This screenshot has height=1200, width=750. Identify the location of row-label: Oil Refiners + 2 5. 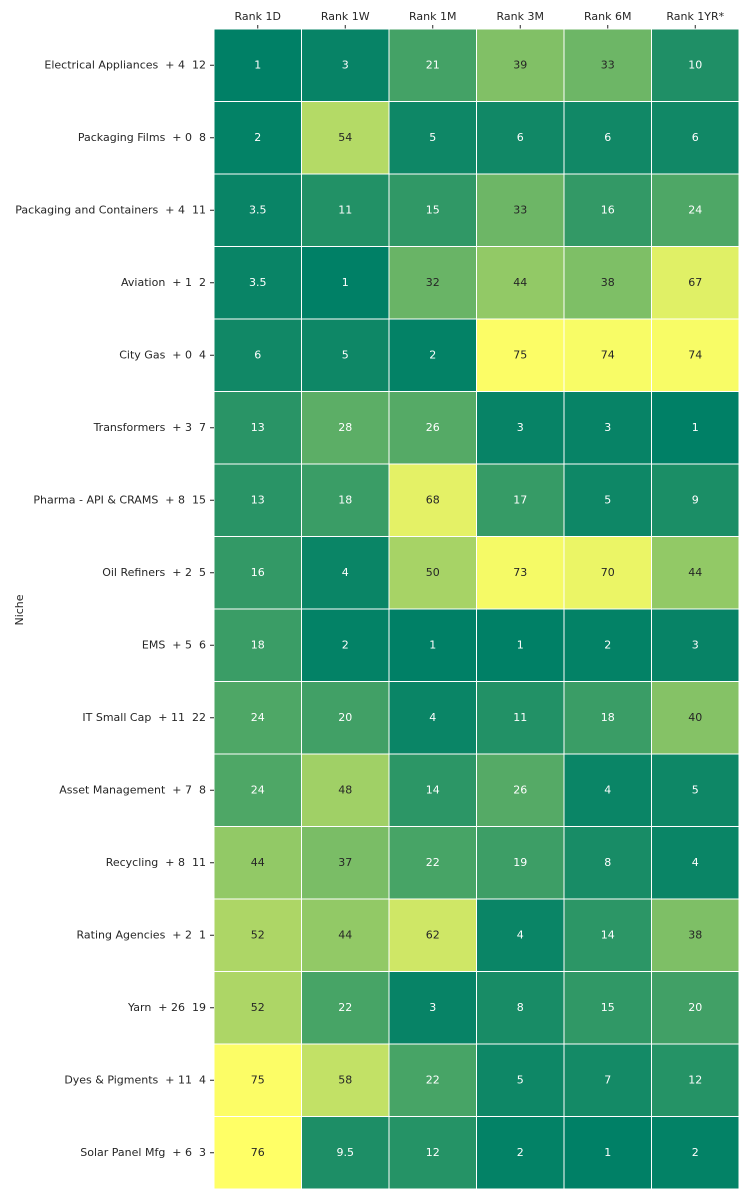
(154, 572).